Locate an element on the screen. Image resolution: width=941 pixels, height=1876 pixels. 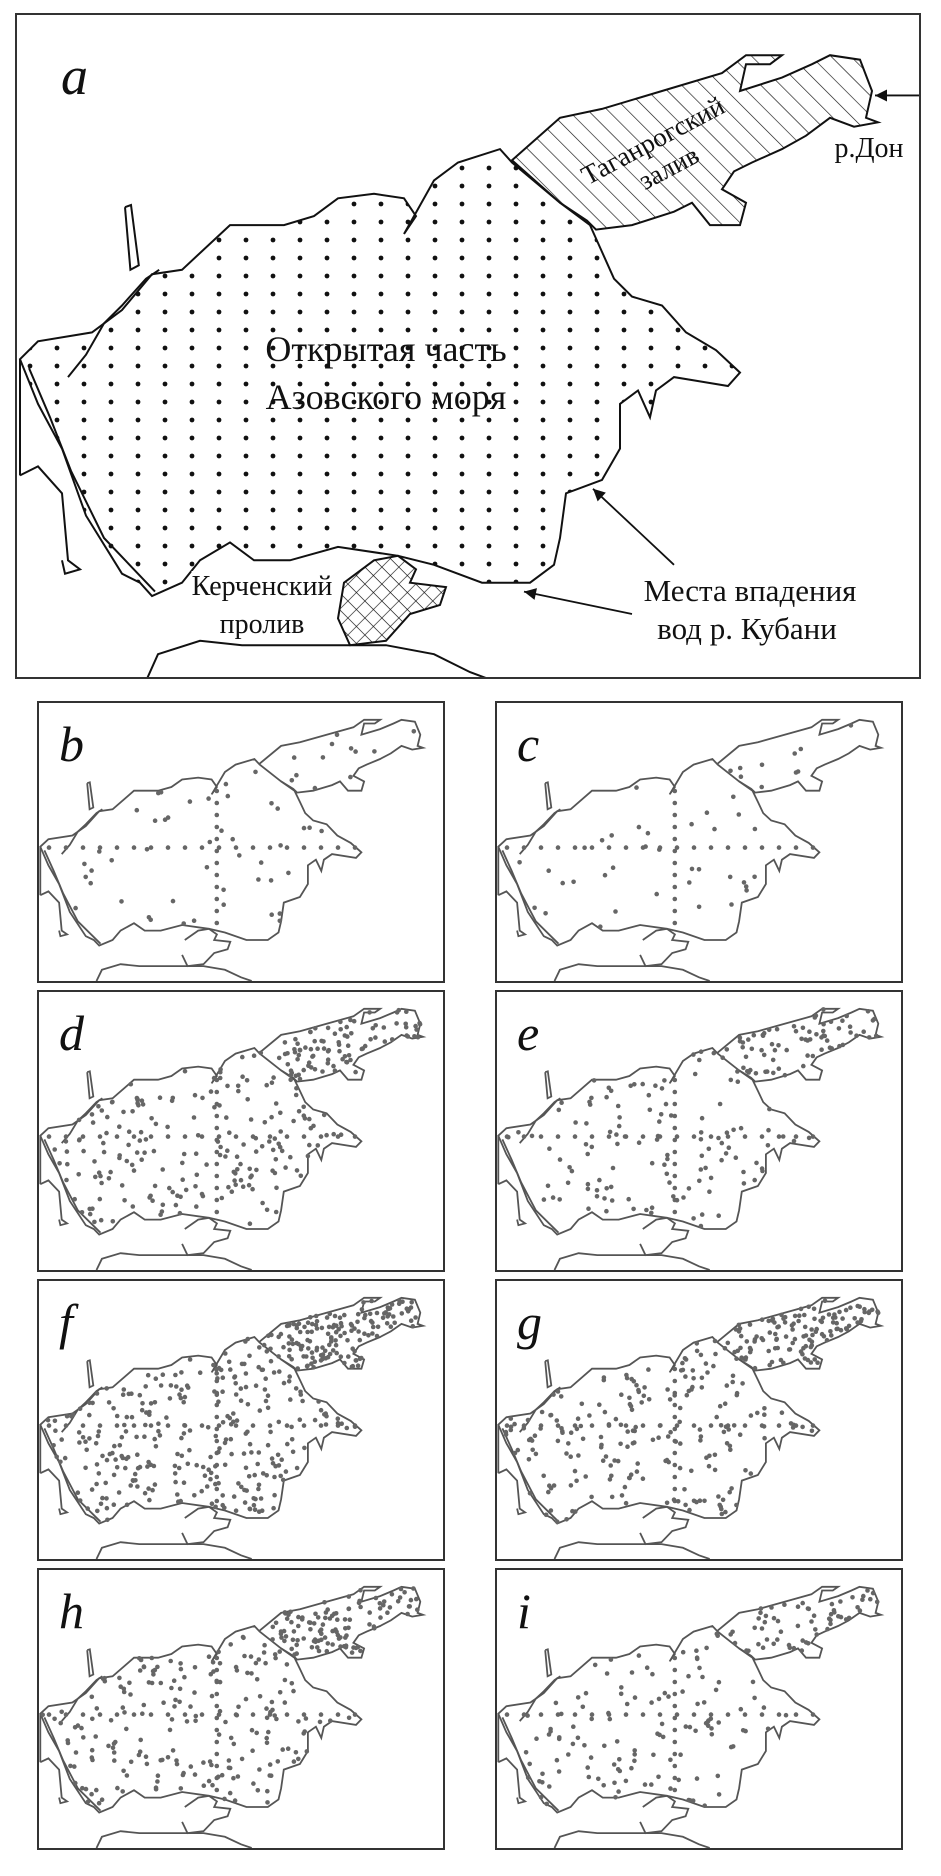
river-don-label: р.Дон is located at coordinates (869, 148).